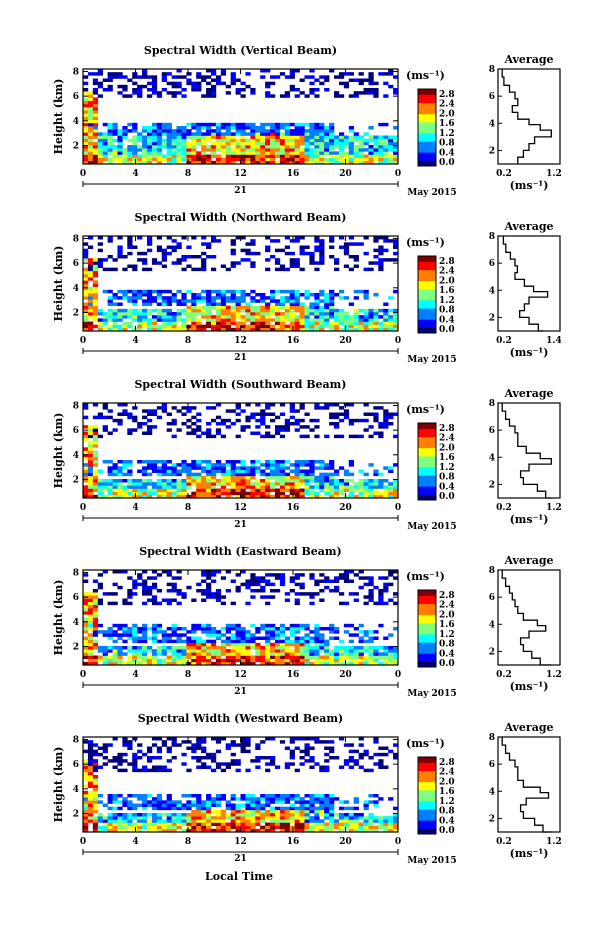 Image resolution: width=614 pixels, height=929 pixels. What do you see at coordinates (76, 406) in the screenshot?
I see `y-tick-label: 8` at bounding box center [76, 406].